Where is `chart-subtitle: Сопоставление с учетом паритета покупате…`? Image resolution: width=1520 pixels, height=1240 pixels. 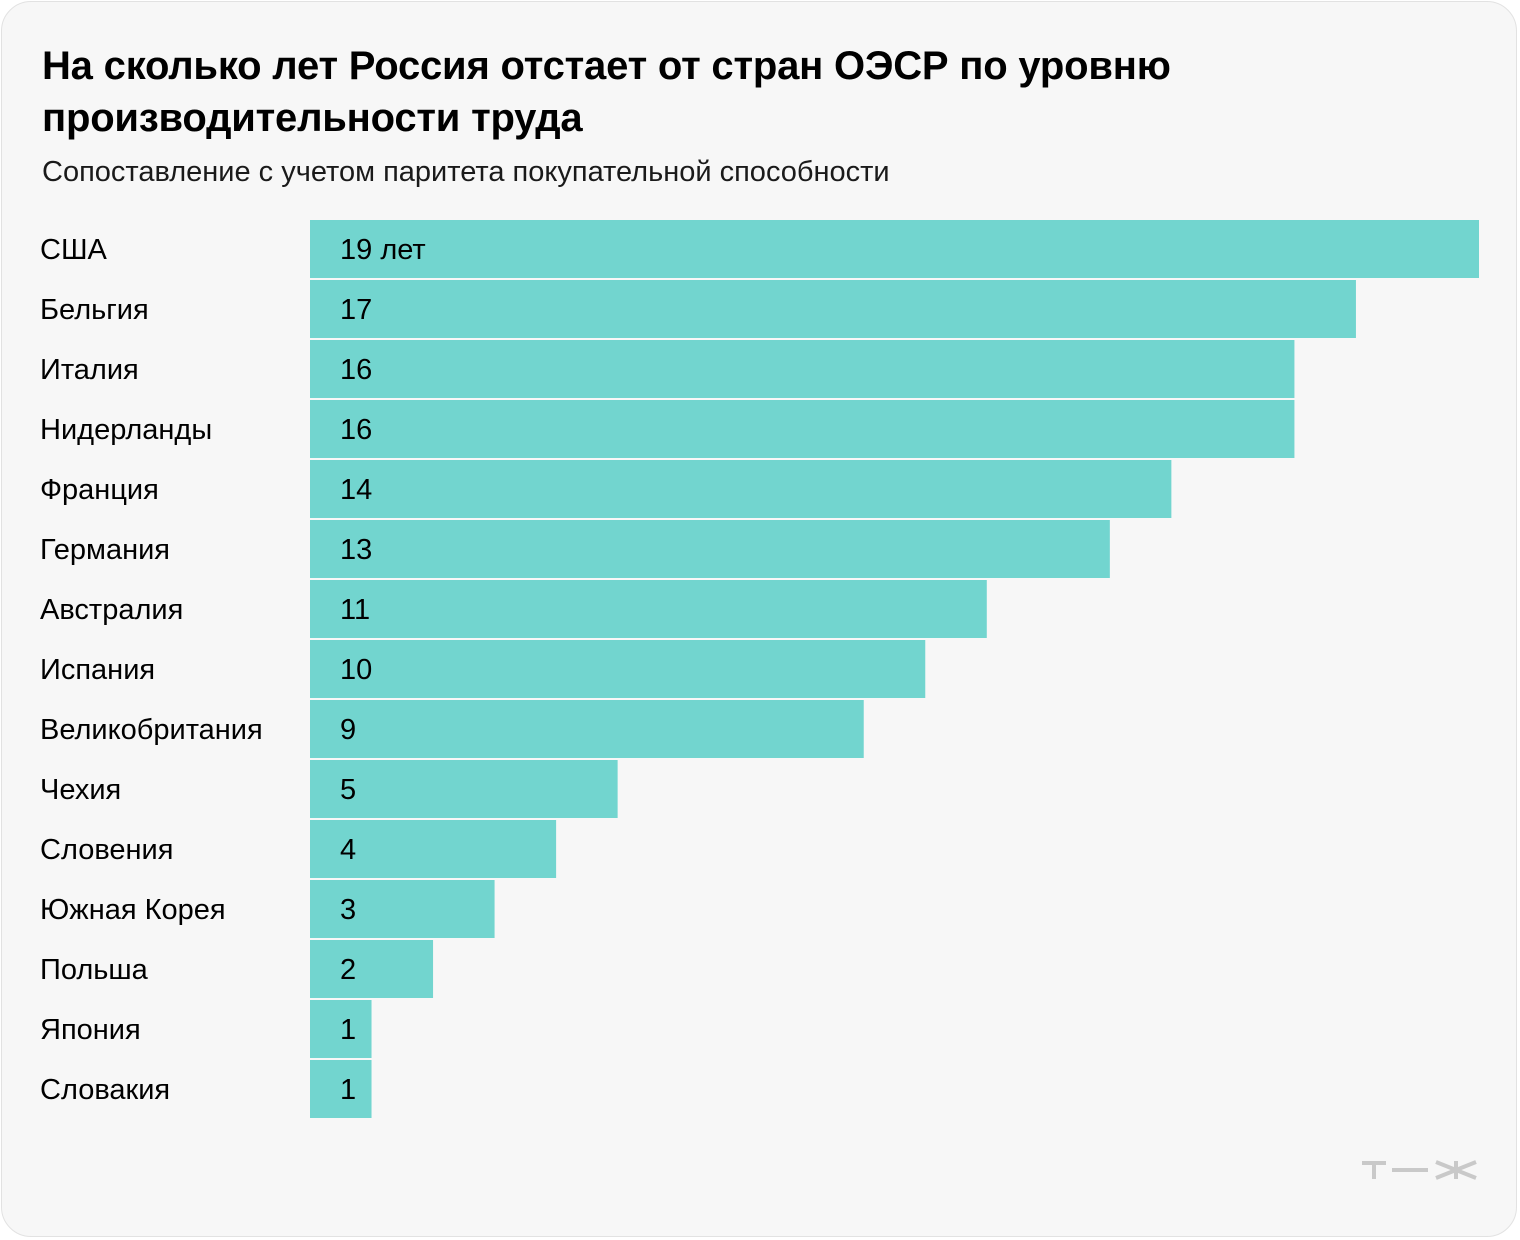 chart-subtitle: Сопоставление с учетом паритета покупате… is located at coordinates (466, 172).